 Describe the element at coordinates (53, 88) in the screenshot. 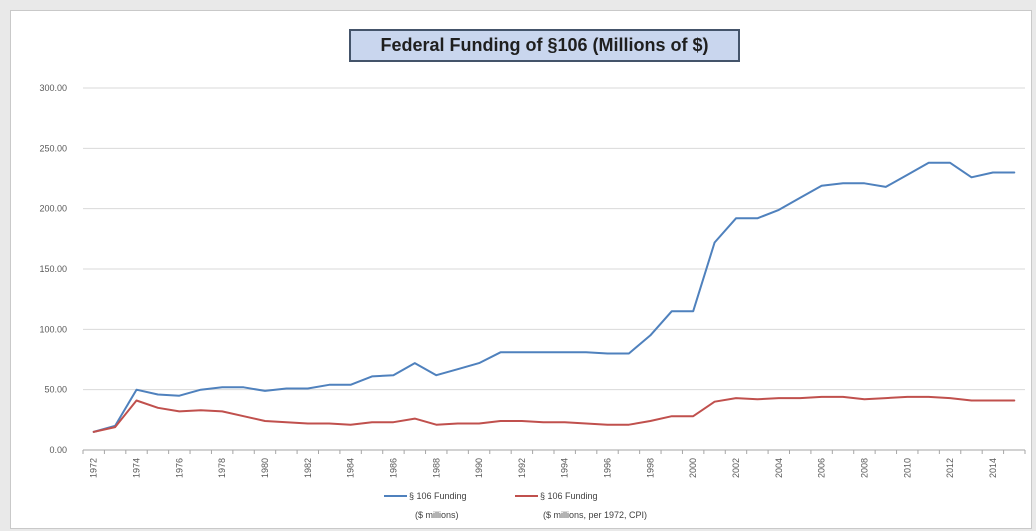

I see `y-tick-label: 300.00` at that location.